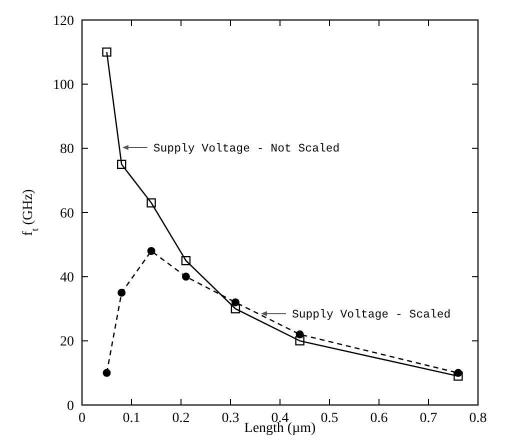  Describe the element at coordinates (131, 418) in the screenshot. I see `x-tick-label: 0.1` at that location.